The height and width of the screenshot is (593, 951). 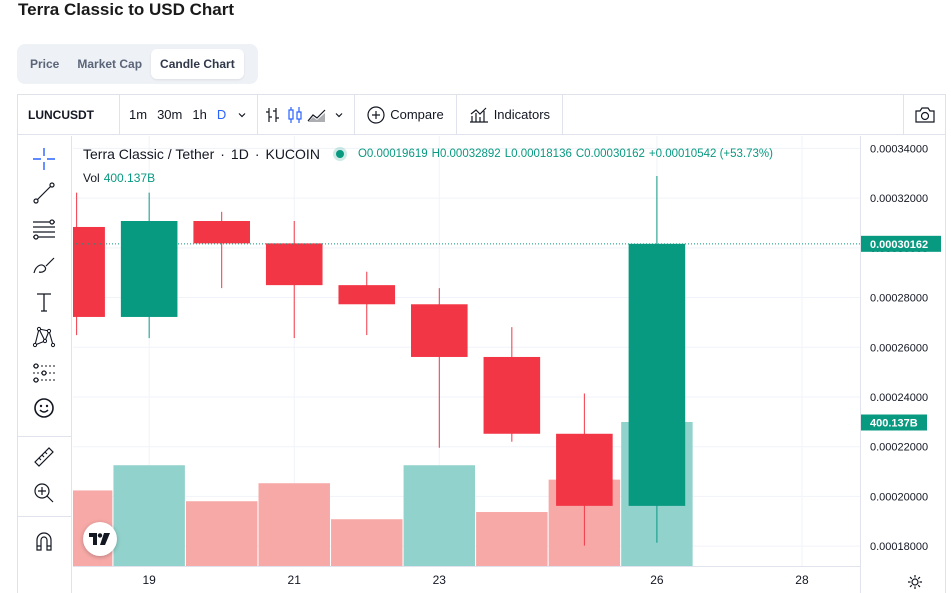 What do you see at coordinates (221, 114) in the screenshot?
I see `interval-d: D` at bounding box center [221, 114].